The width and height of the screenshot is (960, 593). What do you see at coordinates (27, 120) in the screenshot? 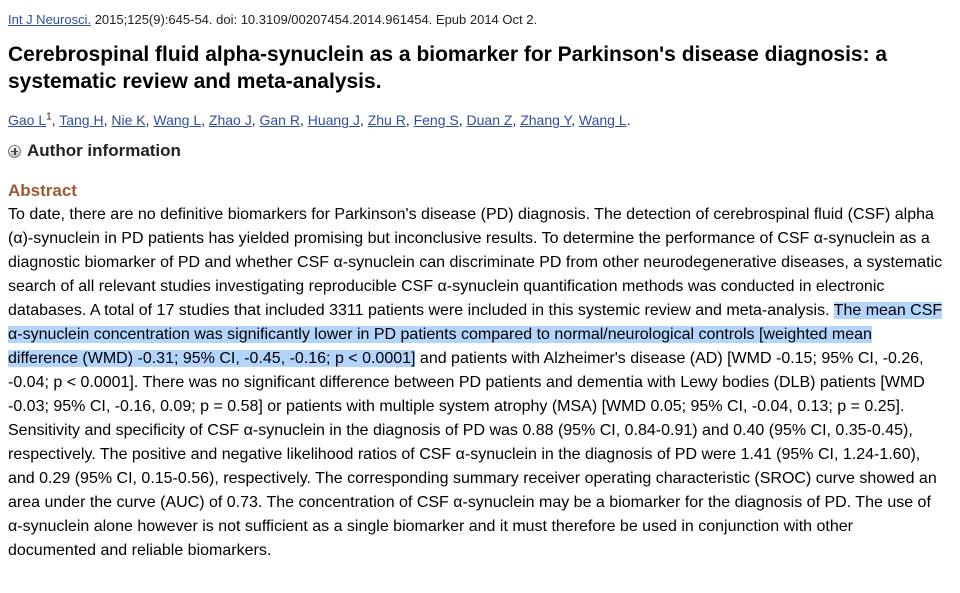
I see `author-link: Gao L` at bounding box center [27, 120].